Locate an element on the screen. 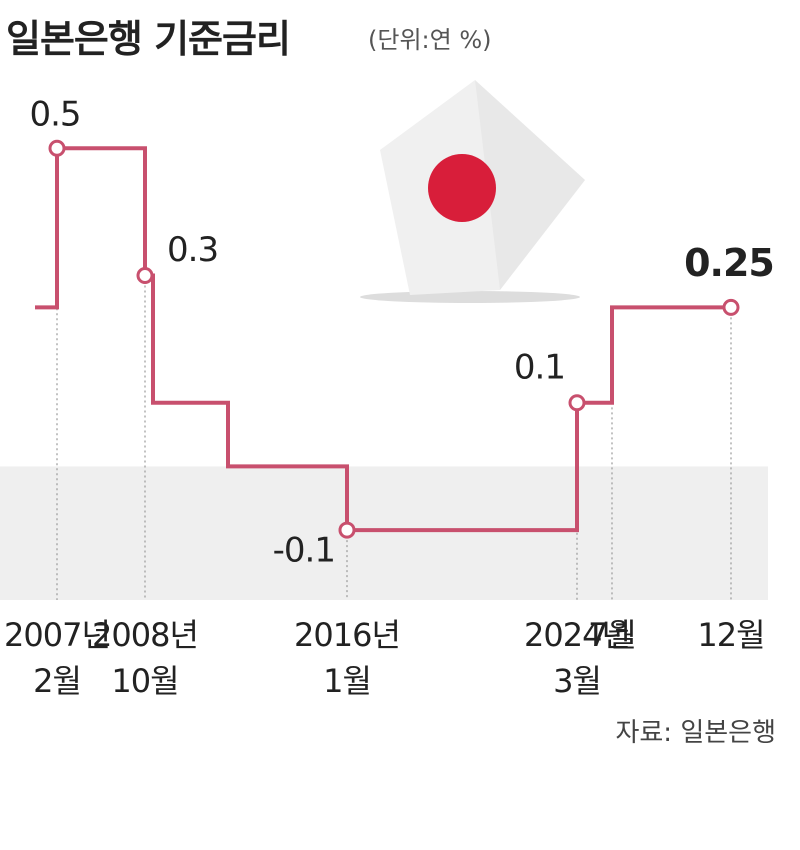  value-label: 0.25 is located at coordinates (729, 263).